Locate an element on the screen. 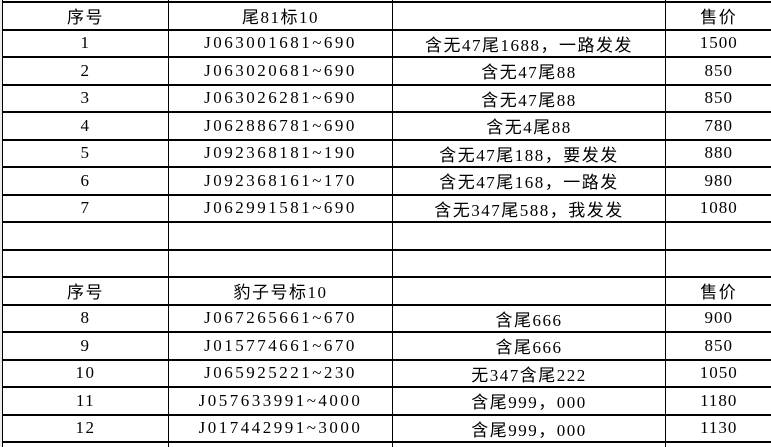  cell-number: J063001681~690 is located at coordinates (280, 43).